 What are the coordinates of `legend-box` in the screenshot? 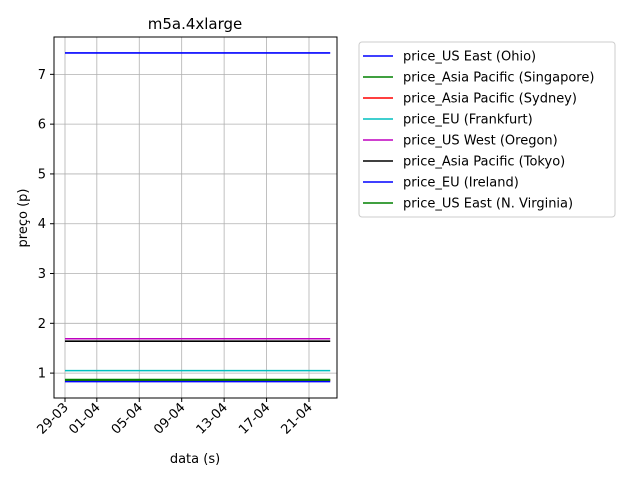 It's located at (487, 129).